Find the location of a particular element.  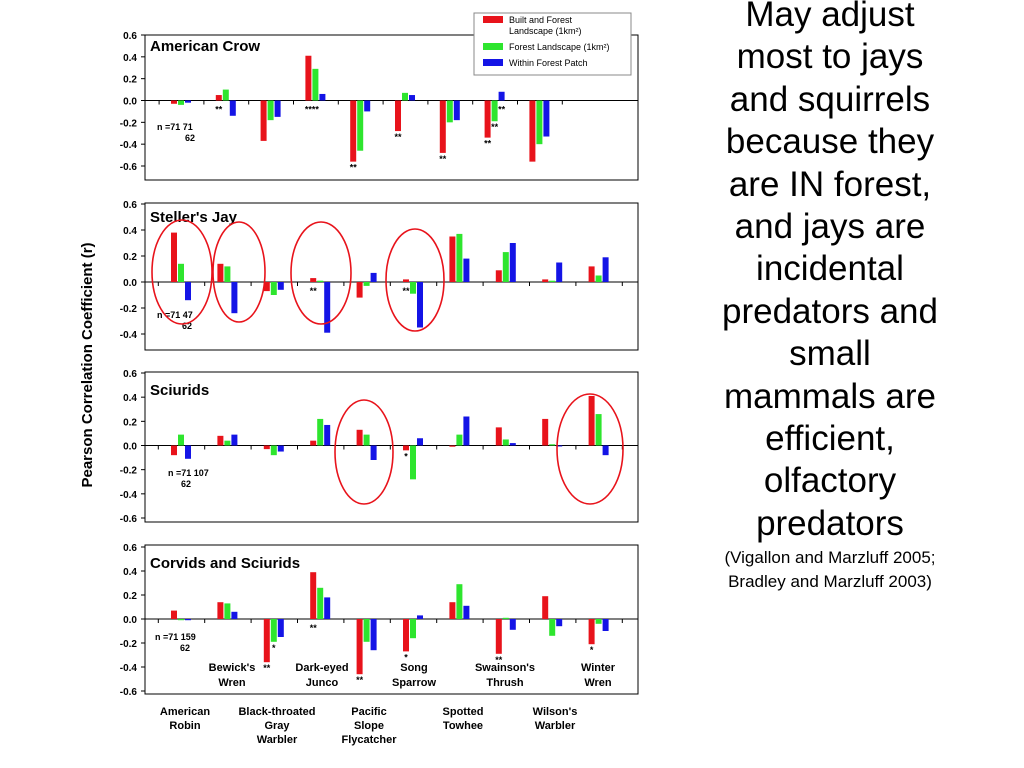

legend-label: Forest Landscape (1km²) is located at coordinates (559, 47).